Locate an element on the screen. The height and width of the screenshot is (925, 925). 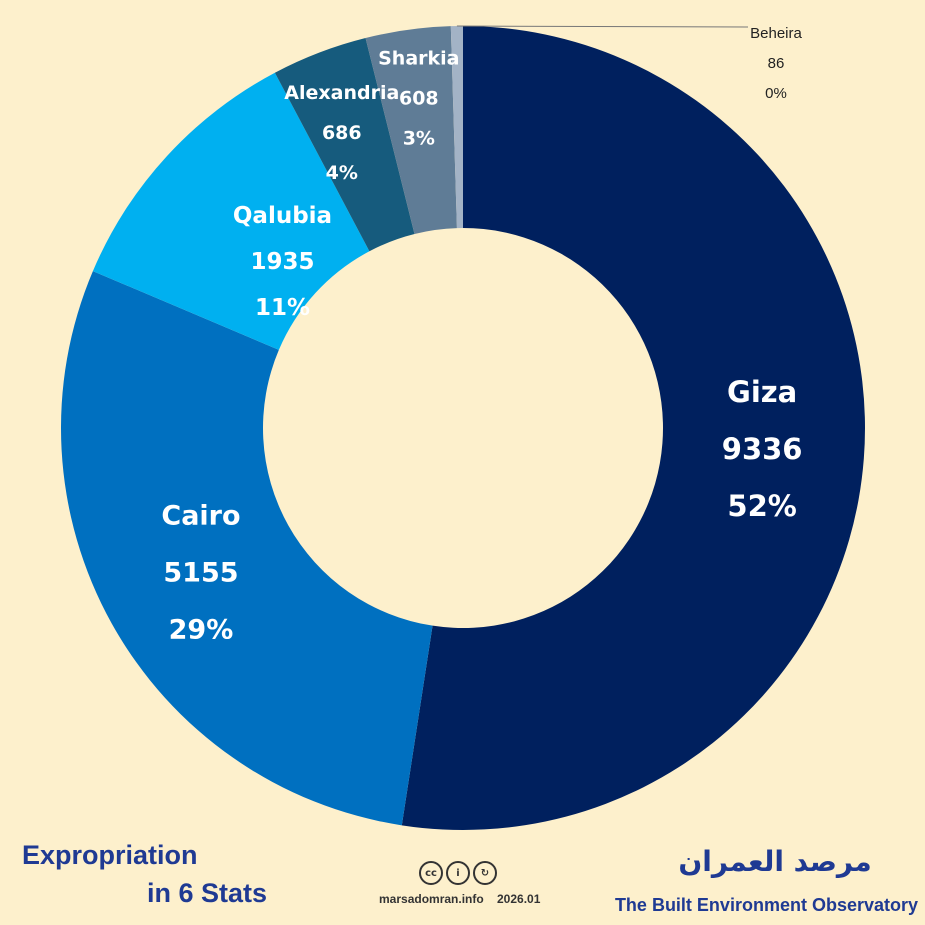
slice-label-sharkia-name: Sharkia is located at coordinates (418, 59).